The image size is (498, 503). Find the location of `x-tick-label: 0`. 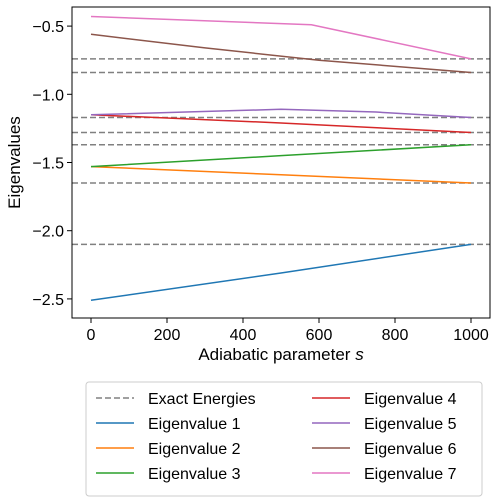

x-tick-label: 0 is located at coordinates (91, 335).